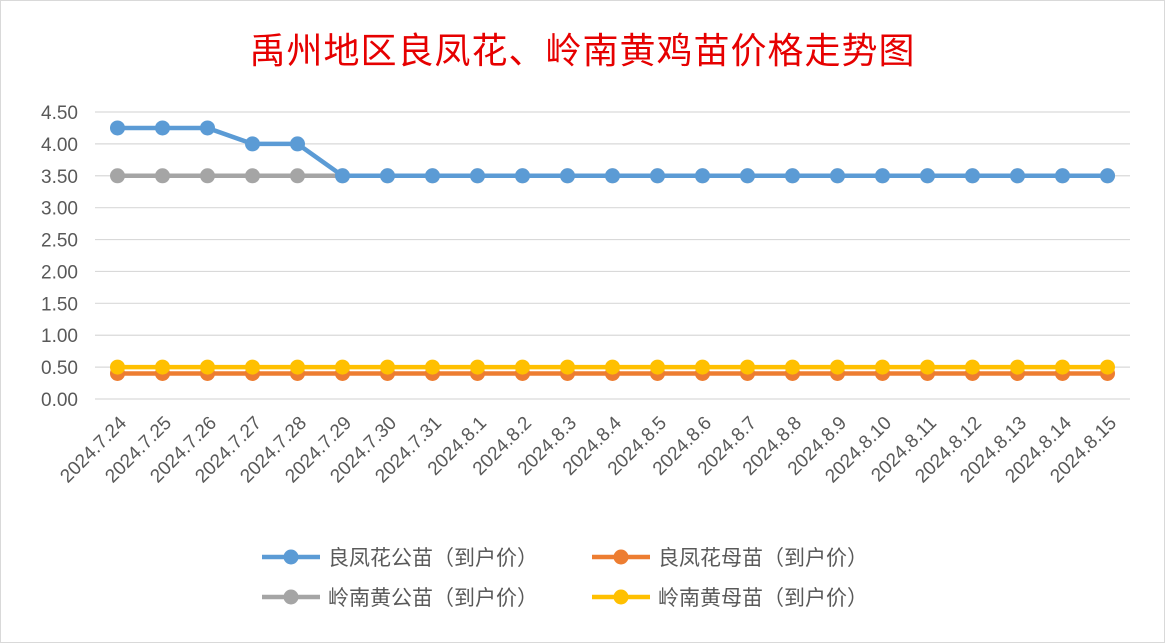 The width and height of the screenshot is (1165, 643). What do you see at coordinates (763, 598) in the screenshot?
I see `legend-label: 岭南黄母苗（到户价）` at bounding box center [763, 598].